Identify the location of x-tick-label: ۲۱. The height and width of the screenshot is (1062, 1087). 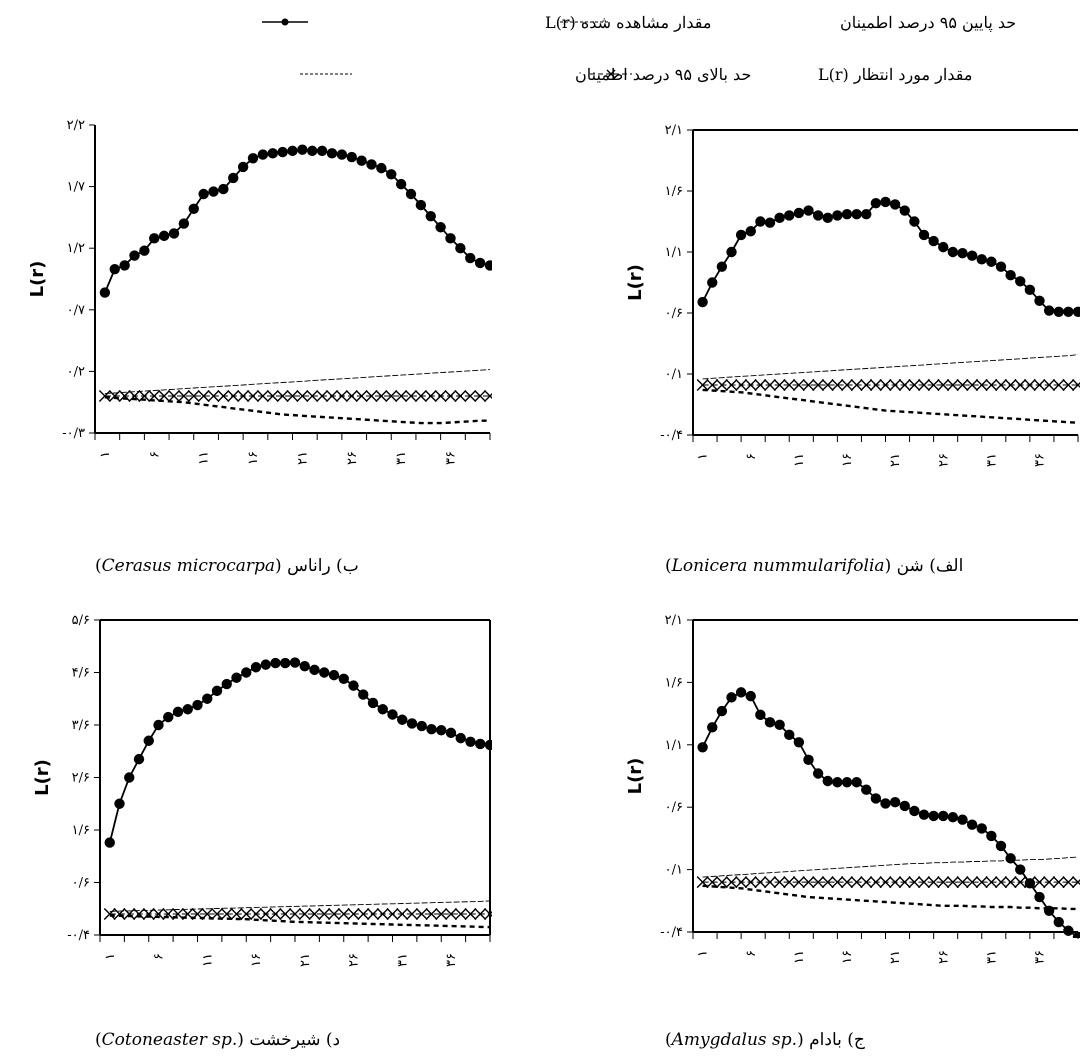
(302, 458).